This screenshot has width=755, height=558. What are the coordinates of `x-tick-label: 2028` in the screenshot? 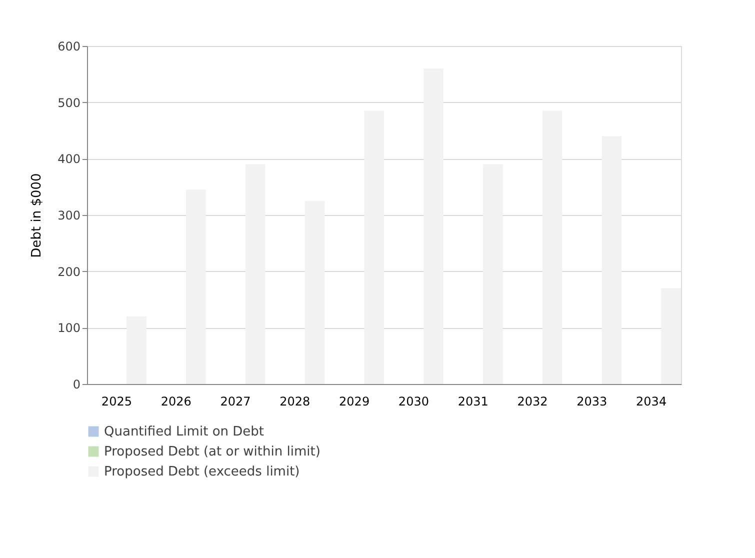 It's located at (295, 401).